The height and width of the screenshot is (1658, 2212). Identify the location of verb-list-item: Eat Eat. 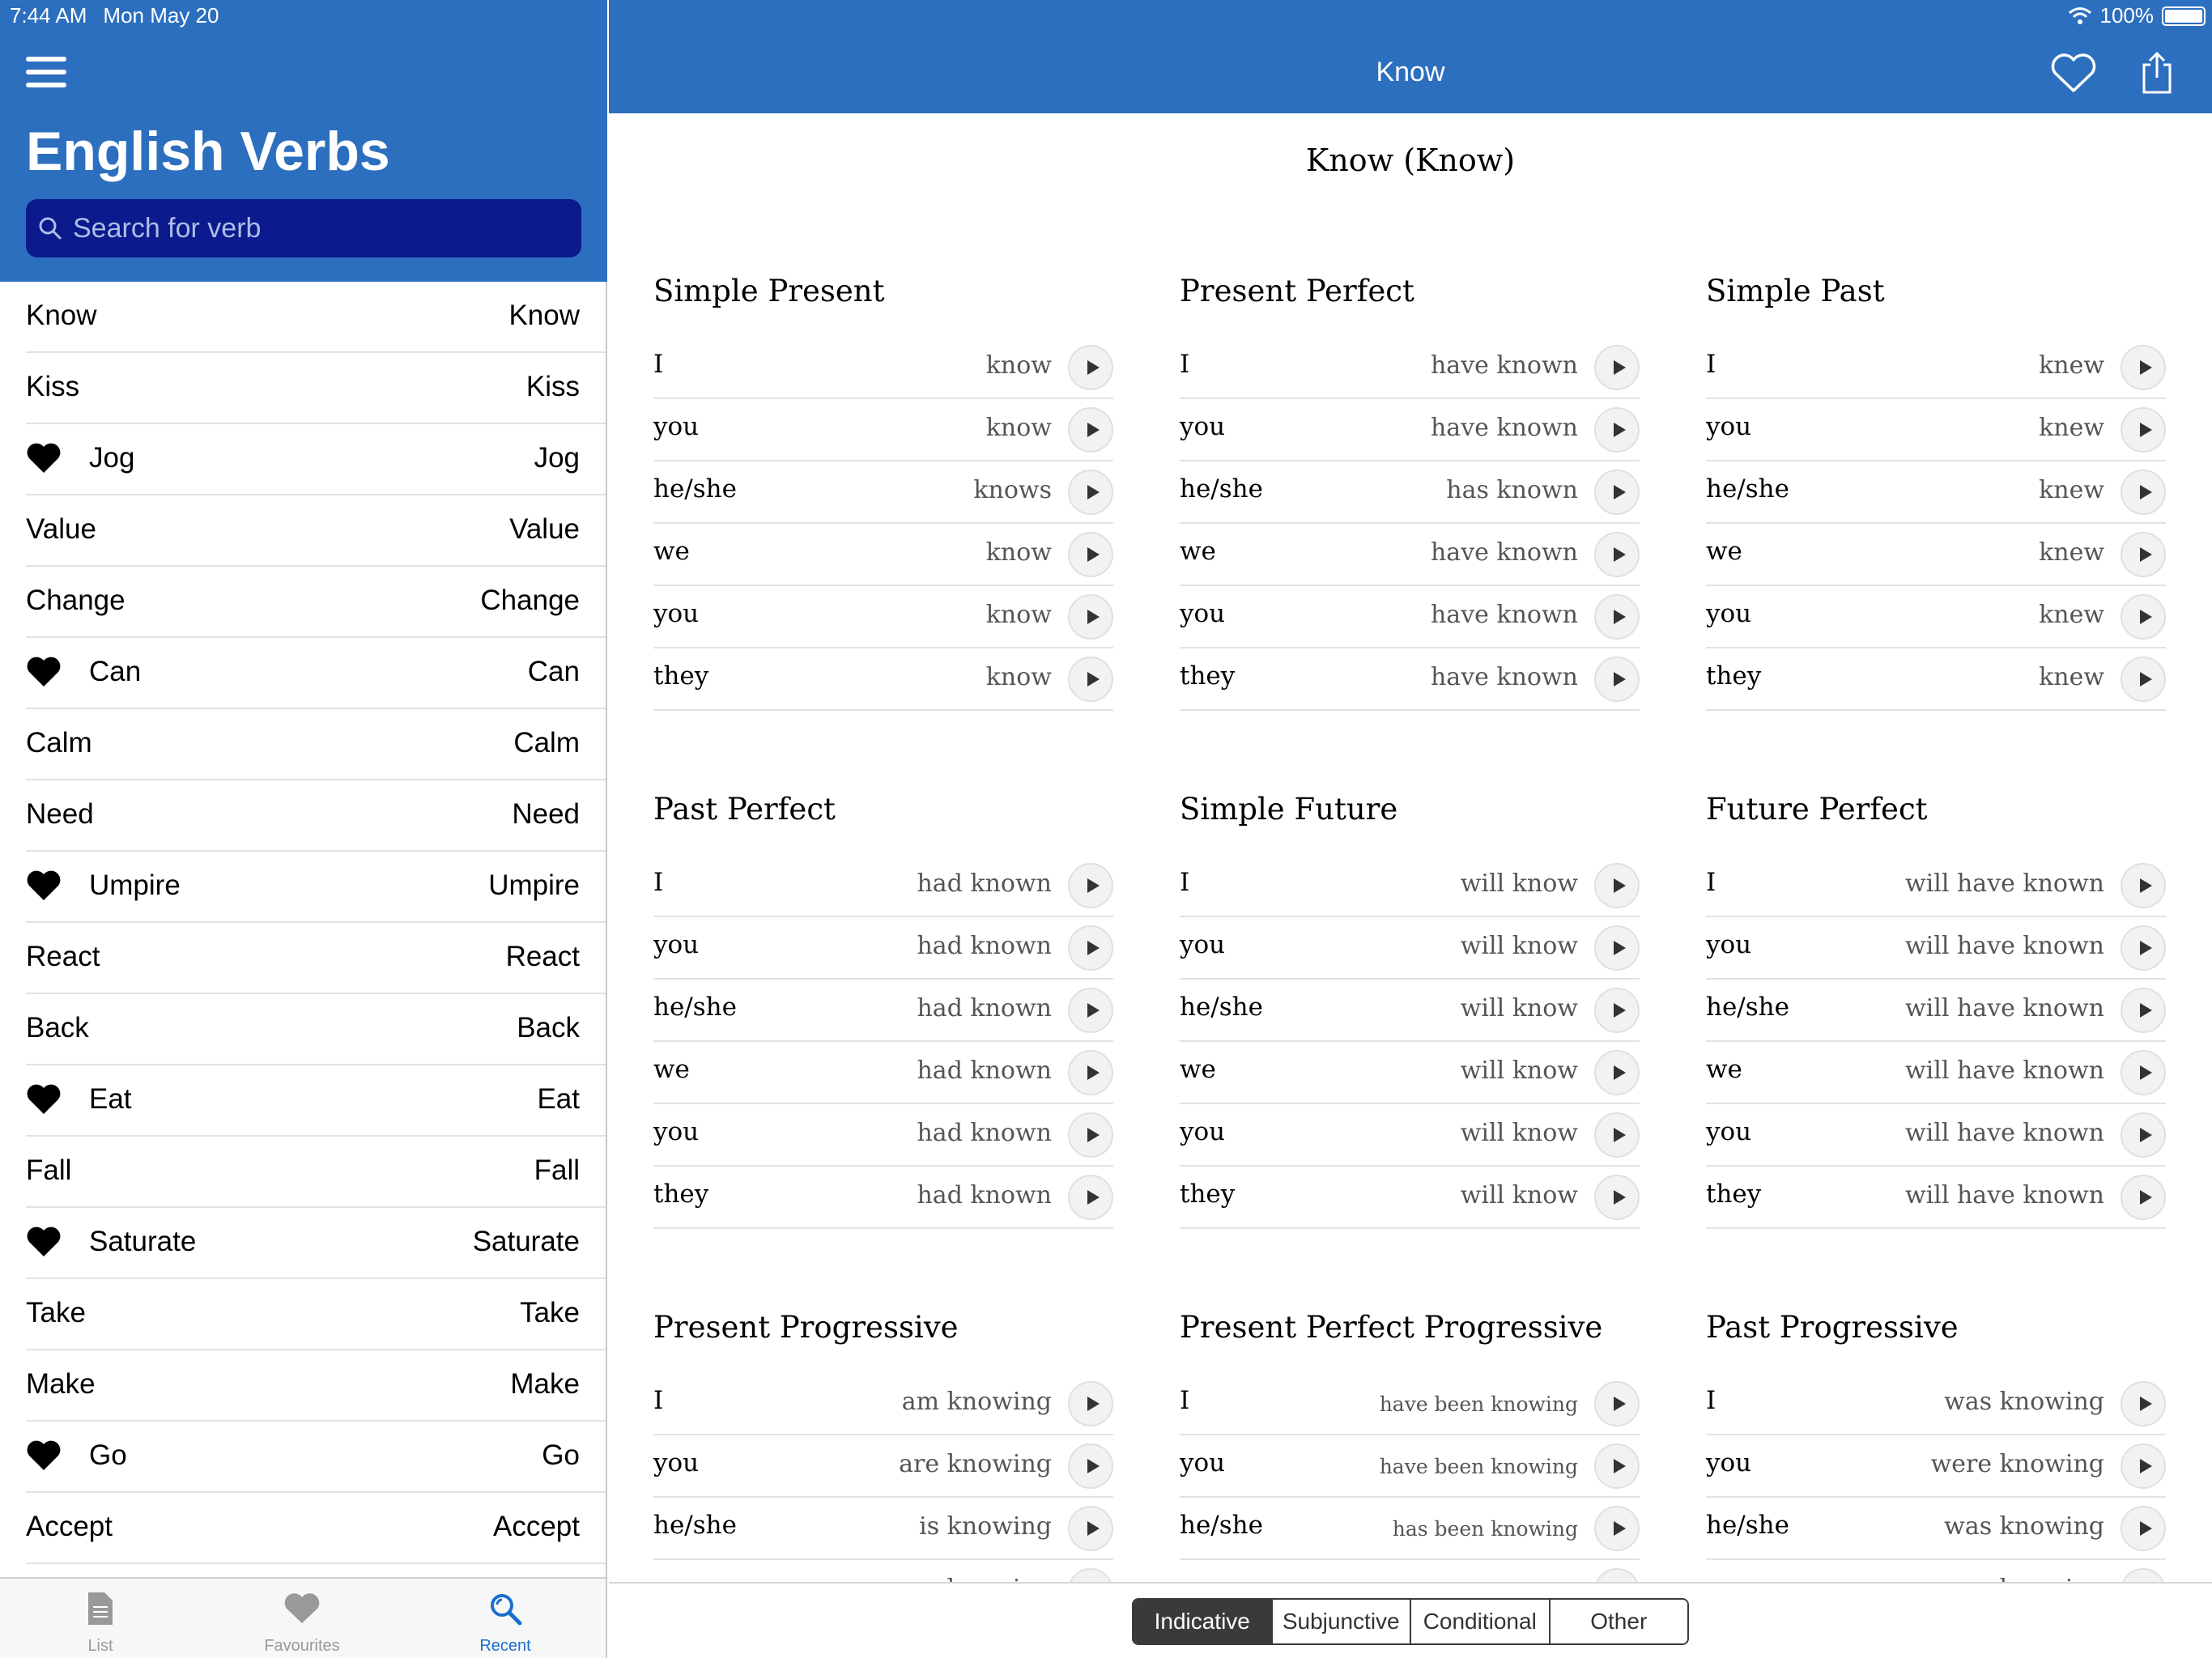
(316, 1101).